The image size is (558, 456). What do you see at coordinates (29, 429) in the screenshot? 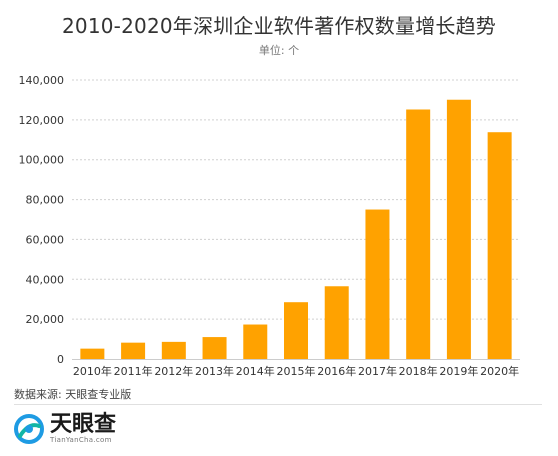
I see `tianyancha-logo-icon` at bounding box center [29, 429].